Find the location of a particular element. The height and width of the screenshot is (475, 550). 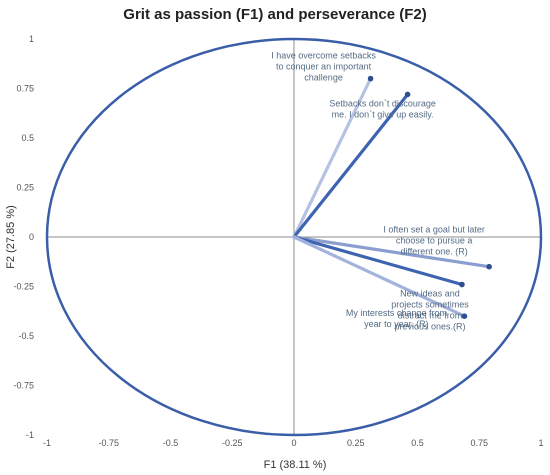

y-tick-label: 1 is located at coordinates (31, 39).